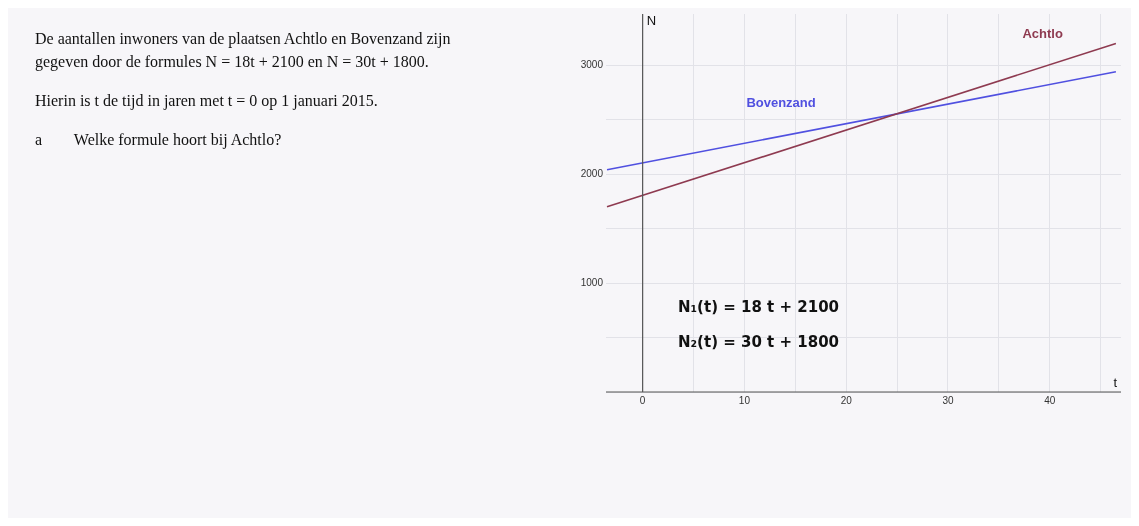  Describe the element at coordinates (948, 400) in the screenshot. I see `x-tick-label: 30` at that location.